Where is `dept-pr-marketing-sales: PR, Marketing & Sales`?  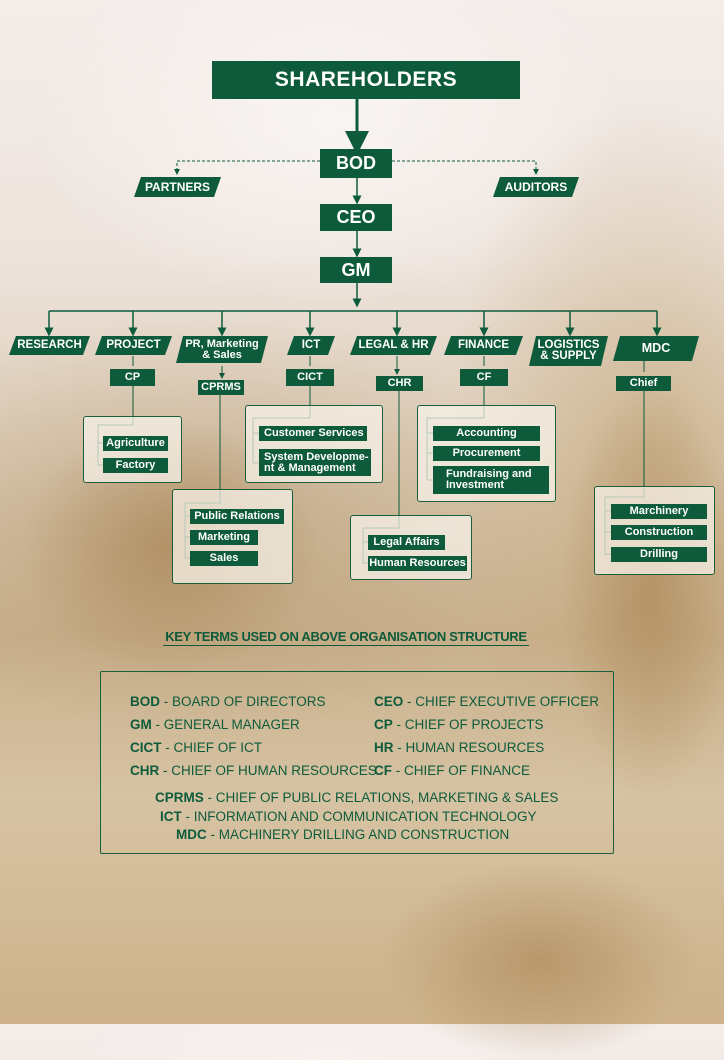
dept-pr-marketing-sales: PR, Marketing & Sales is located at coordinates (222, 349).